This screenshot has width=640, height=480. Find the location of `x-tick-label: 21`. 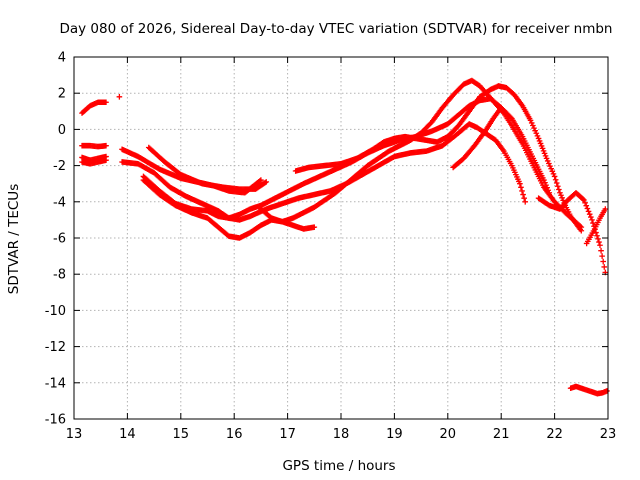

x-tick-label: 21 is located at coordinates (501, 434).